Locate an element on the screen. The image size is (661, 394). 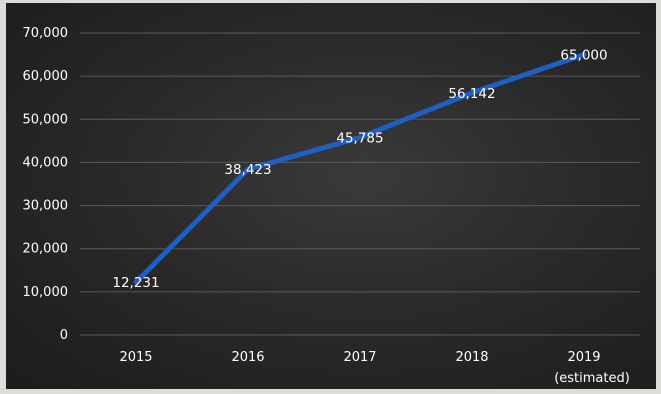
data-label: 12,231 is located at coordinates (135, 283).